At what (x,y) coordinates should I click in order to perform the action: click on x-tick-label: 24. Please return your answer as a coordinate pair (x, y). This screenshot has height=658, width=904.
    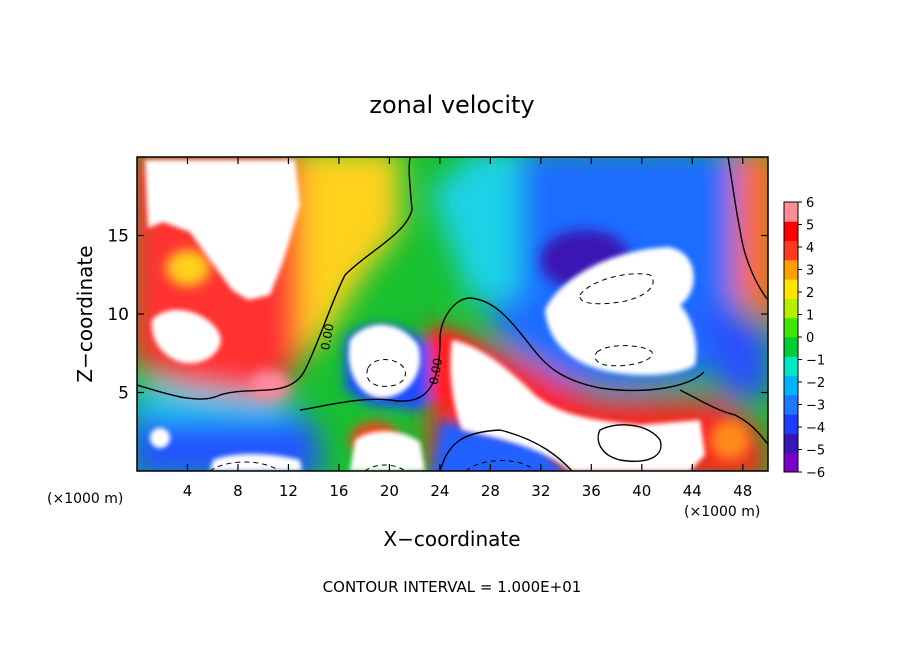
    Looking at the image, I should click on (439, 491).